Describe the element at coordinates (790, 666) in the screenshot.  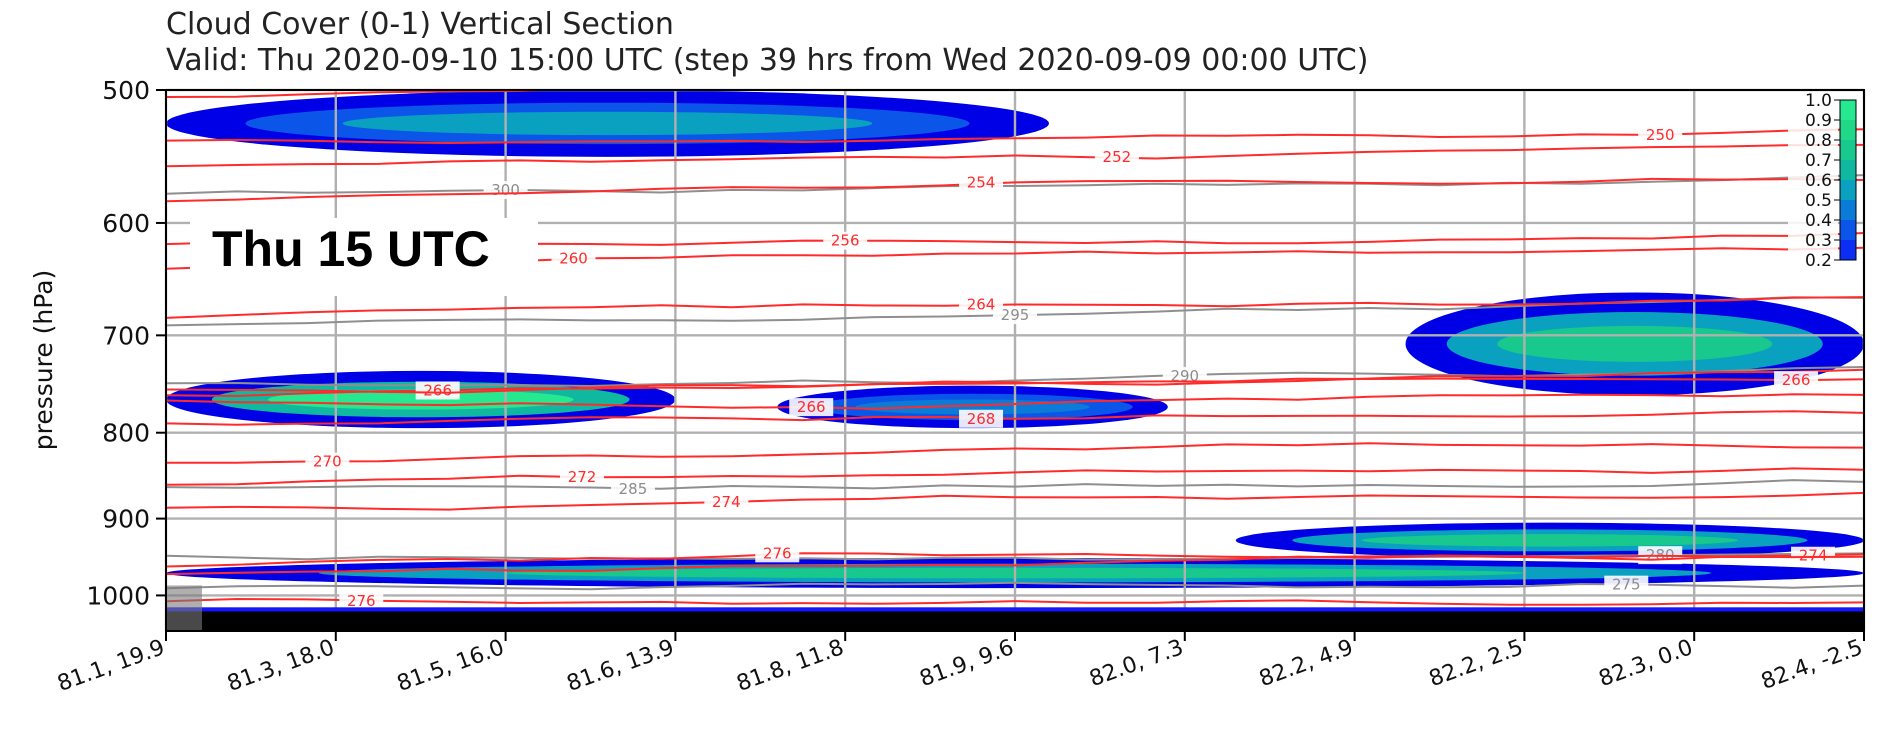
I see `x-tick-label: 81.8, 11.8` at that location.